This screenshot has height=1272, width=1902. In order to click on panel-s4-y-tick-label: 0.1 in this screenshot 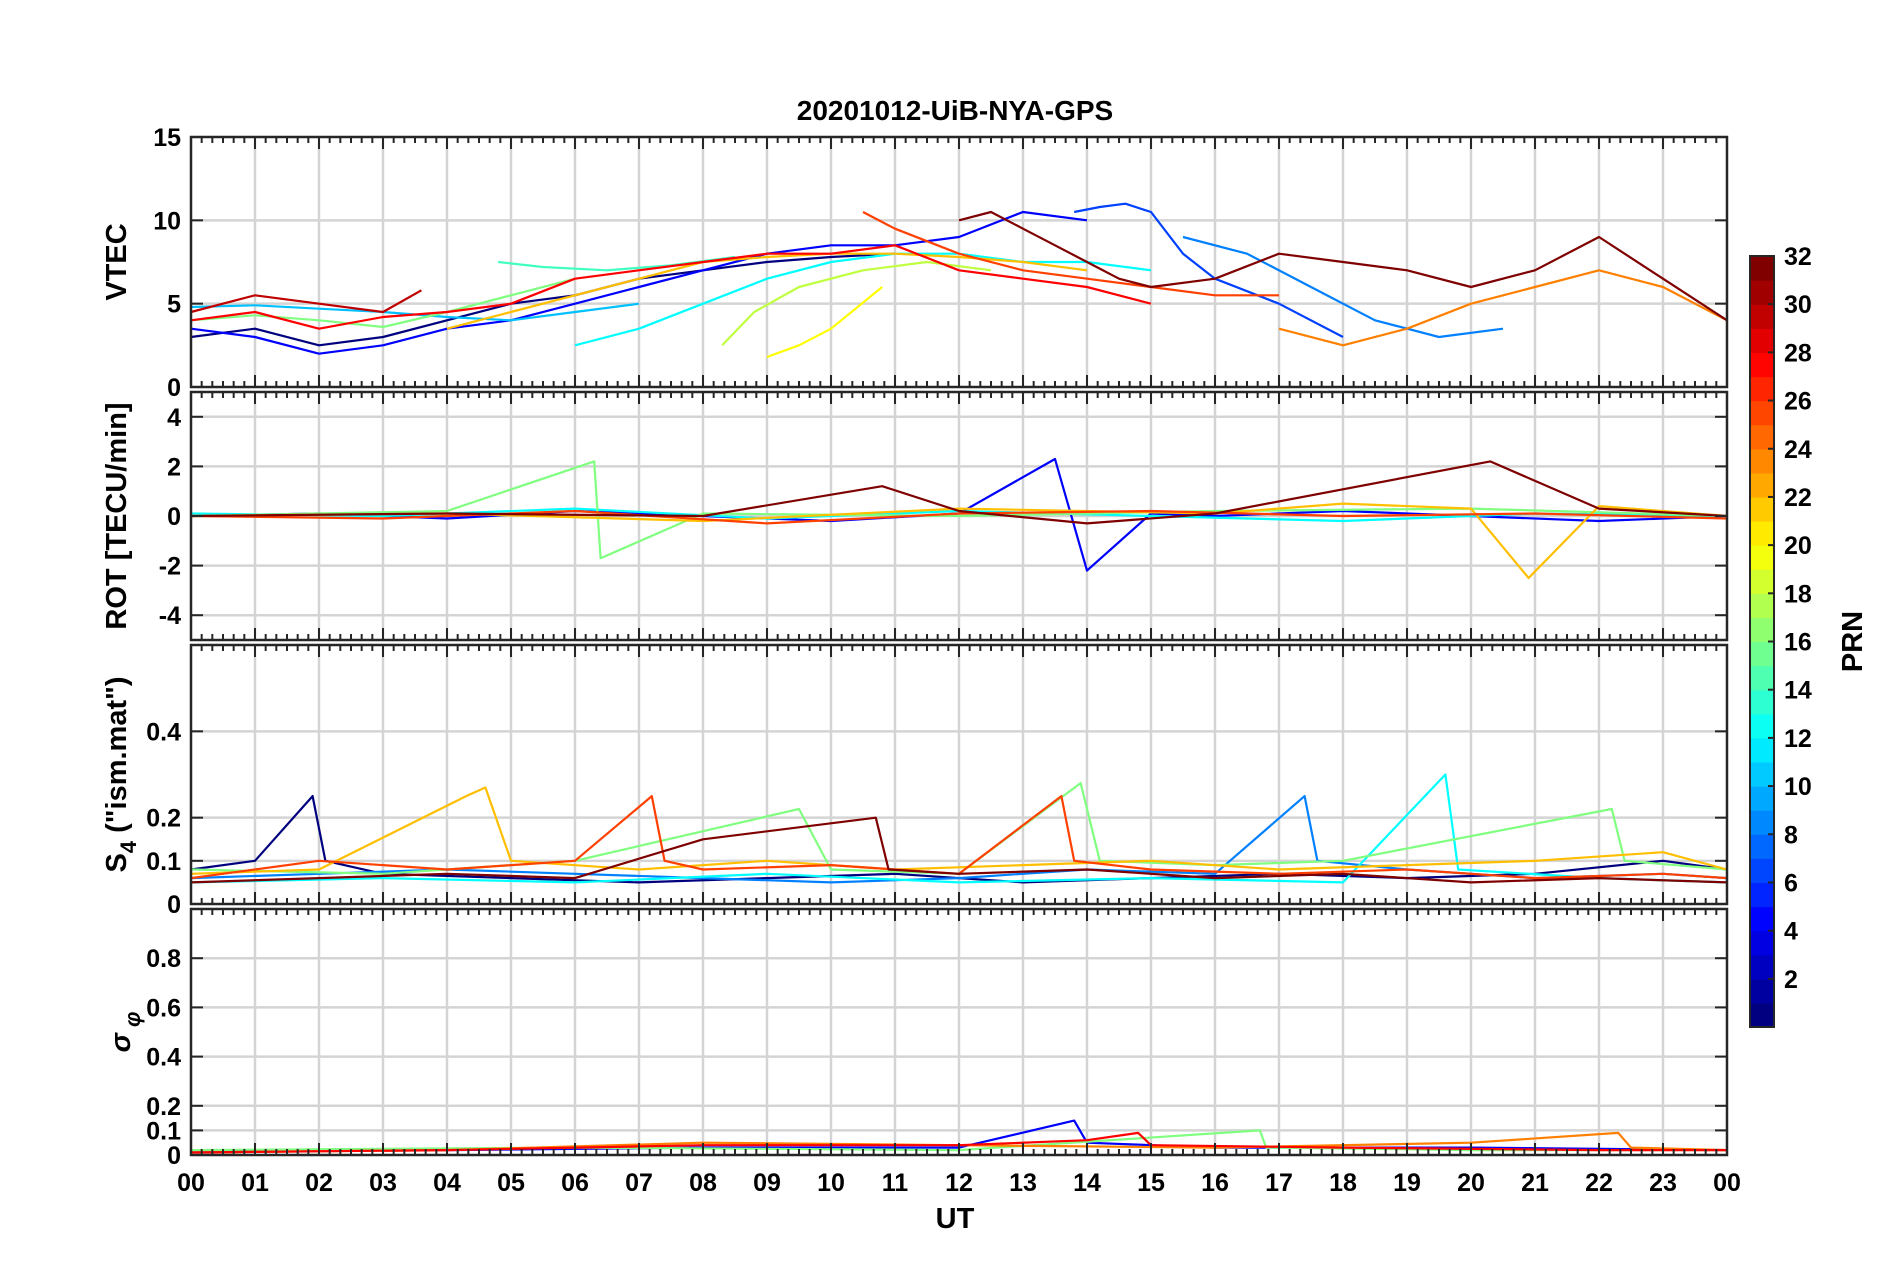, I will do `click(163, 862)`.